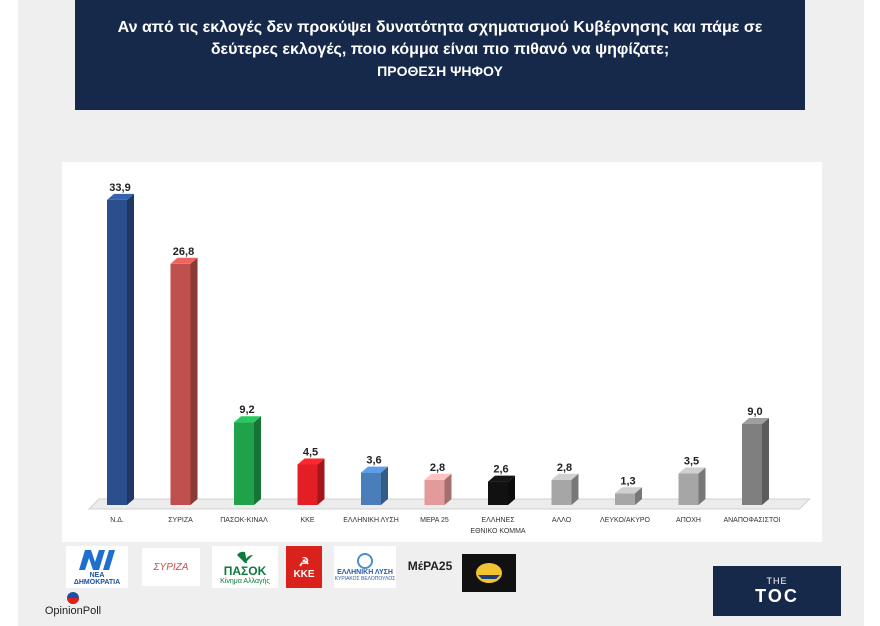  What do you see at coordinates (245, 570) in the screenshot?
I see `pasok-logo-text: ΠΑΣΟΚ` at bounding box center [245, 570].